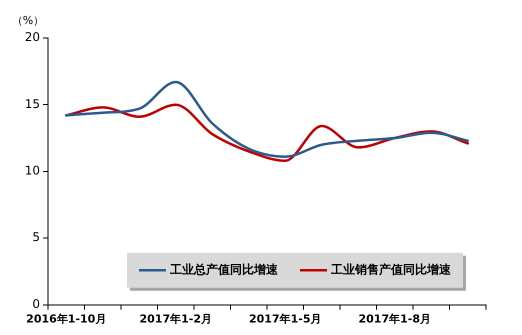 Image resolution: width=522 pixels, height=335 pixels. I want to click on x-tick-label: 2017年1-5月, so click(285, 319).